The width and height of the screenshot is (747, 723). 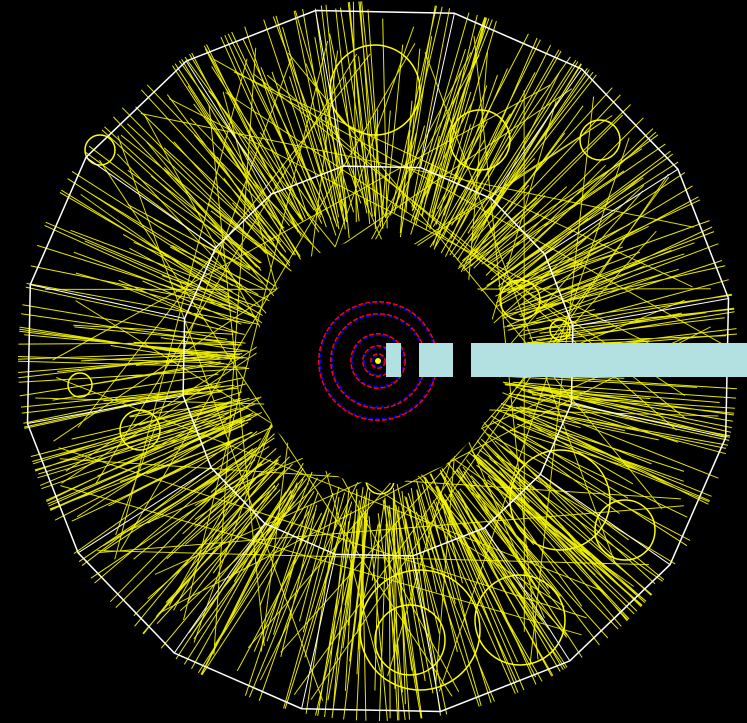 I want to click on vertex-ring-red, so click(x=378, y=361).